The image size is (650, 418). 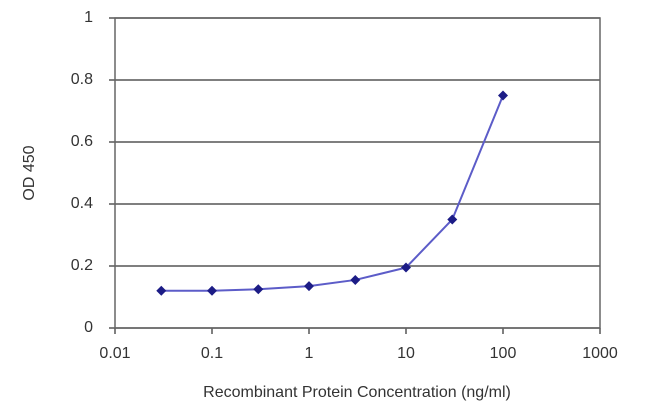 I want to click on y-tick-label: 0.8, so click(x=82, y=79).